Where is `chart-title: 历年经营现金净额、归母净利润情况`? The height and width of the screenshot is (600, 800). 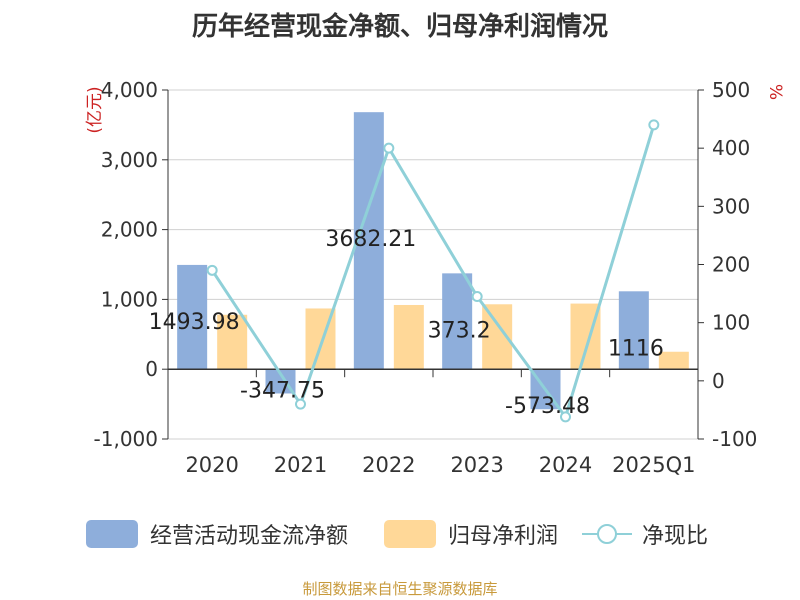 chart-title: 历年经营现金净额、归母净利润情况 is located at coordinates (399, 27).